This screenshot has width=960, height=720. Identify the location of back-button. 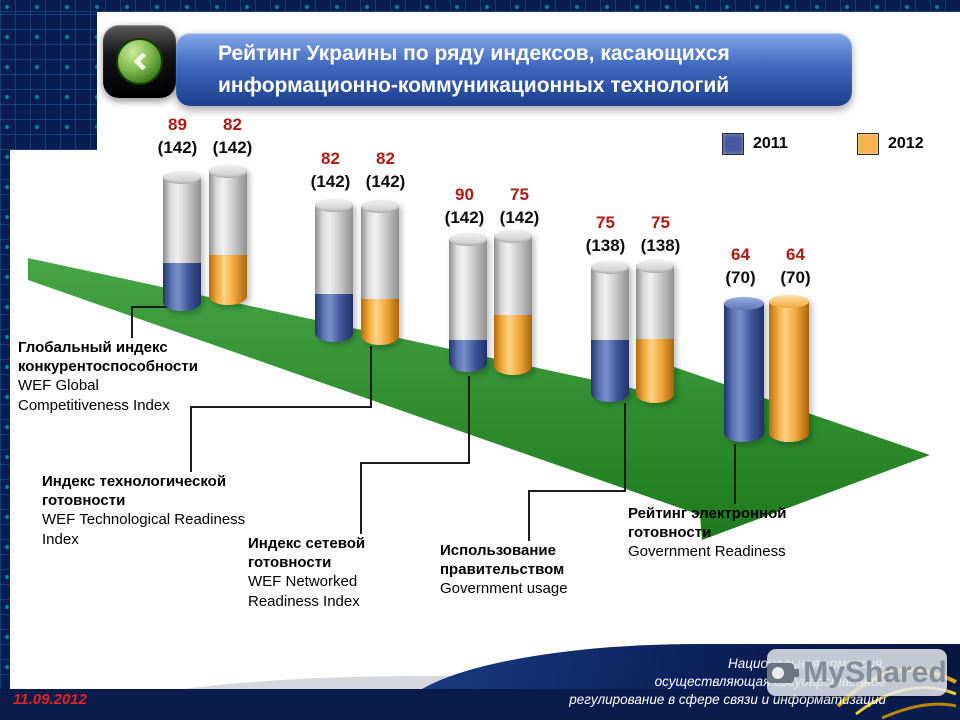
(139, 61).